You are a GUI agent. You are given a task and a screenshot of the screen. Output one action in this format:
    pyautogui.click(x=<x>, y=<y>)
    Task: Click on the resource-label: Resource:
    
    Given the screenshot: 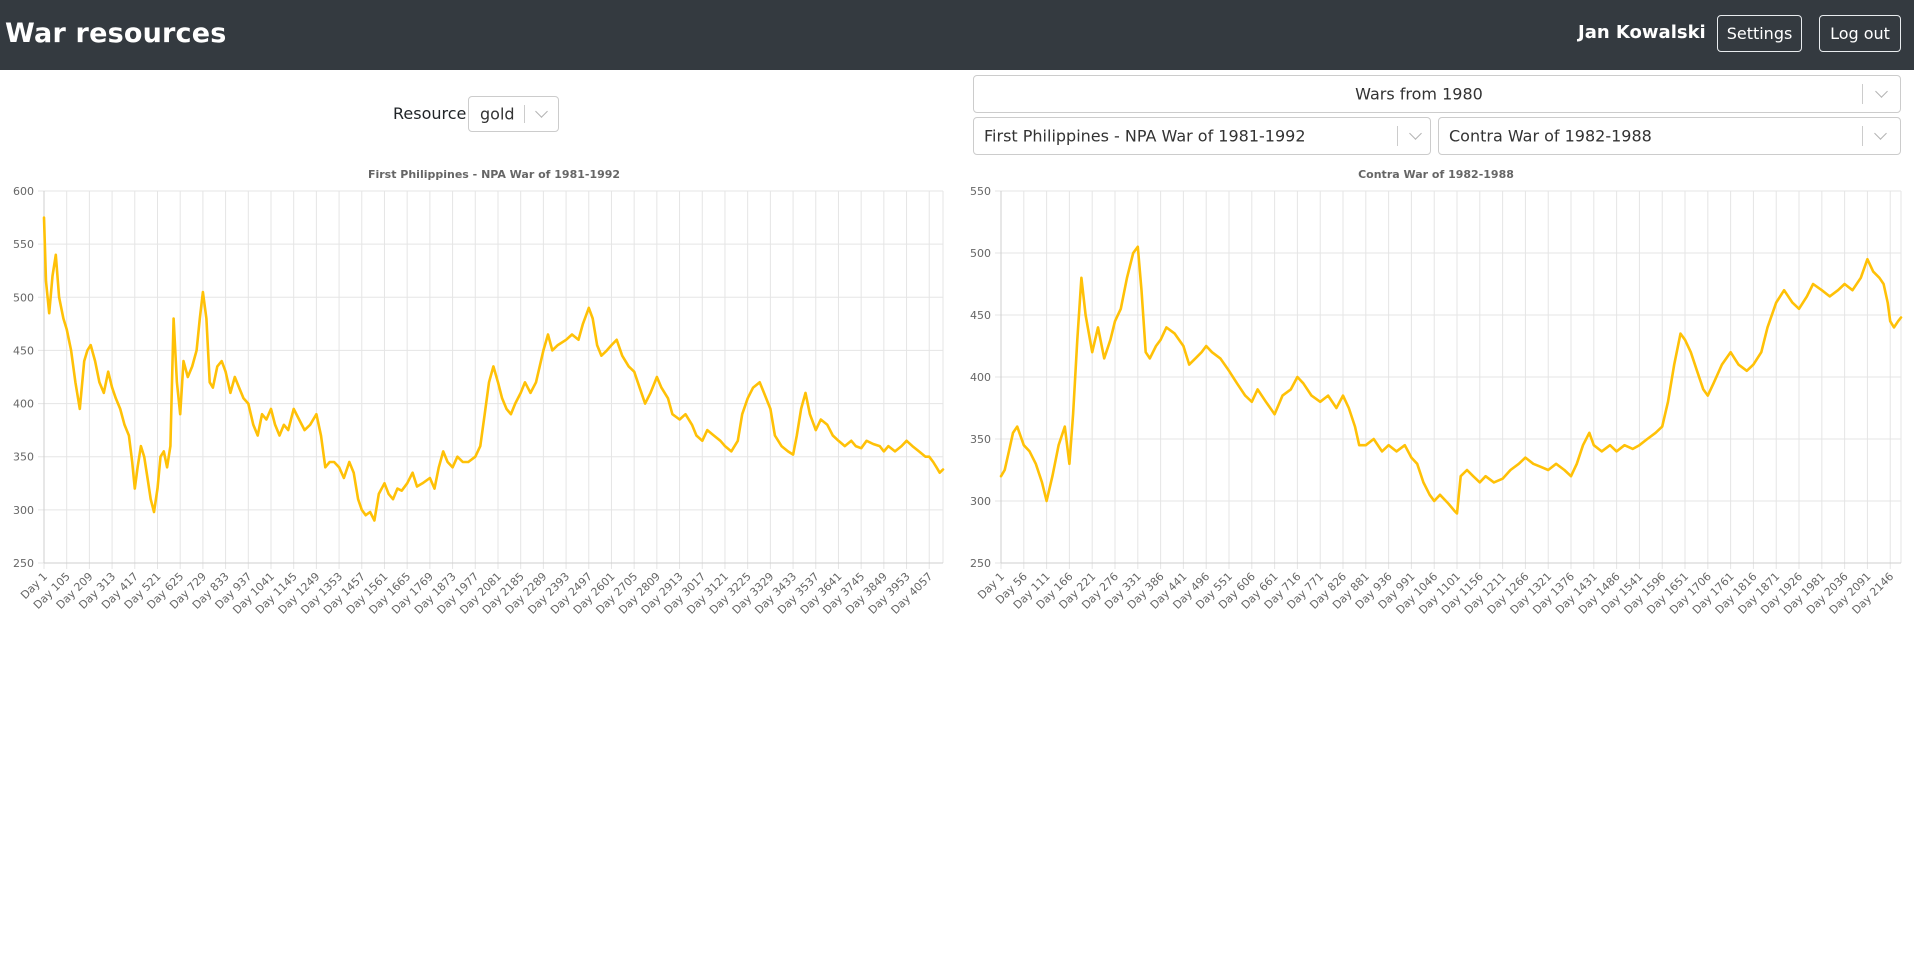 What is the action you would take?
    pyautogui.click(x=432, y=113)
    